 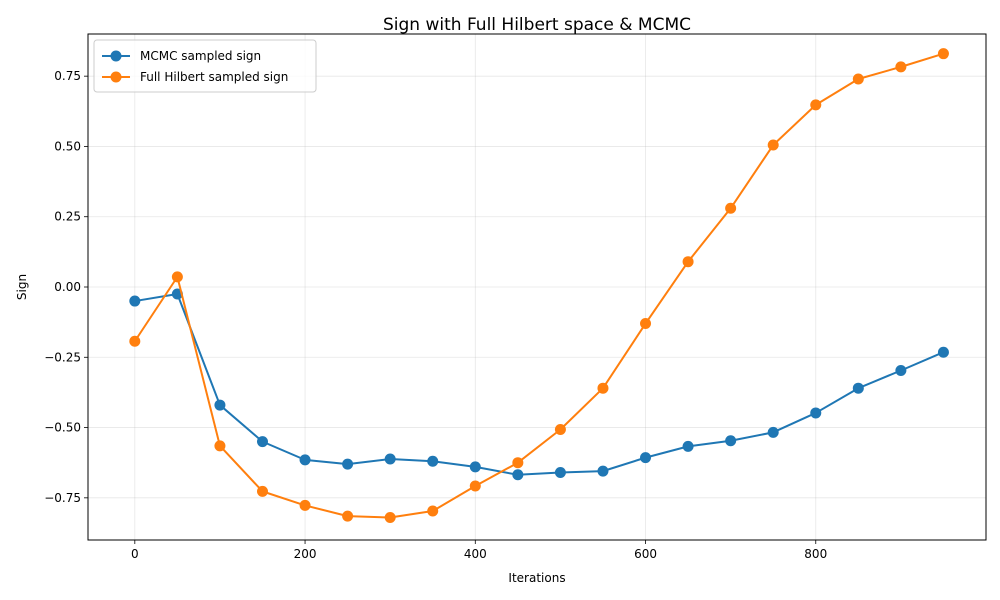 I want to click on y-tick-label: −0.25, so click(x=62, y=357).